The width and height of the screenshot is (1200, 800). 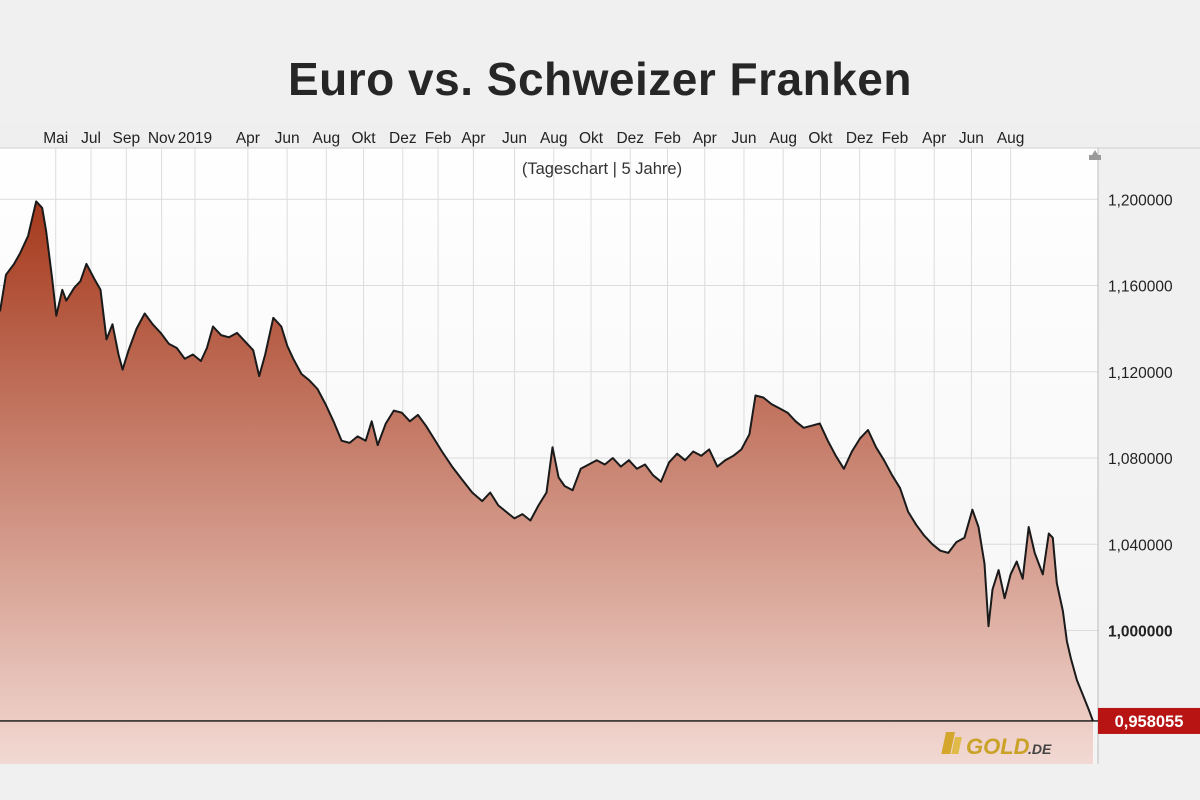 What do you see at coordinates (1140, 200) in the screenshot?
I see `y-tick-label-0: 1,200000` at bounding box center [1140, 200].